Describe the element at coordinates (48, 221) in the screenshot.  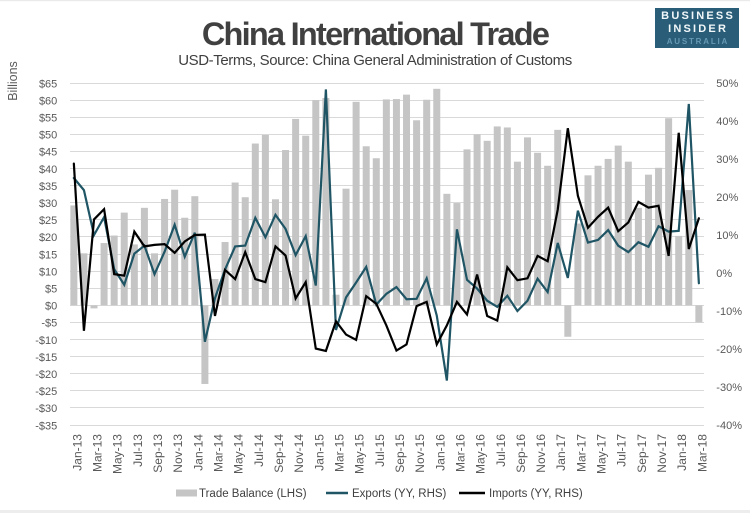
I see `svg-text: $25` at that location.